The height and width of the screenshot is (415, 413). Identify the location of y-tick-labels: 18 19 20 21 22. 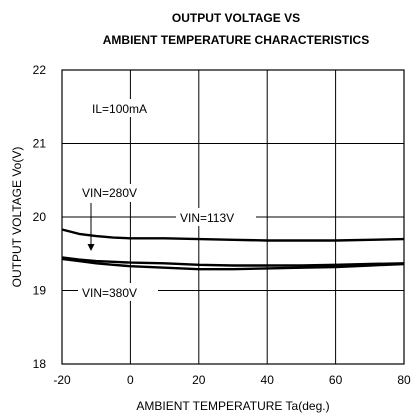
(40, 217).